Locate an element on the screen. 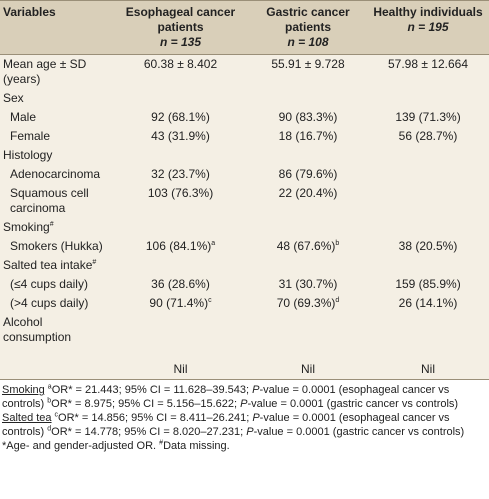 The image size is (489, 499). value-cell: 43 (31.9%) is located at coordinates (180, 136).